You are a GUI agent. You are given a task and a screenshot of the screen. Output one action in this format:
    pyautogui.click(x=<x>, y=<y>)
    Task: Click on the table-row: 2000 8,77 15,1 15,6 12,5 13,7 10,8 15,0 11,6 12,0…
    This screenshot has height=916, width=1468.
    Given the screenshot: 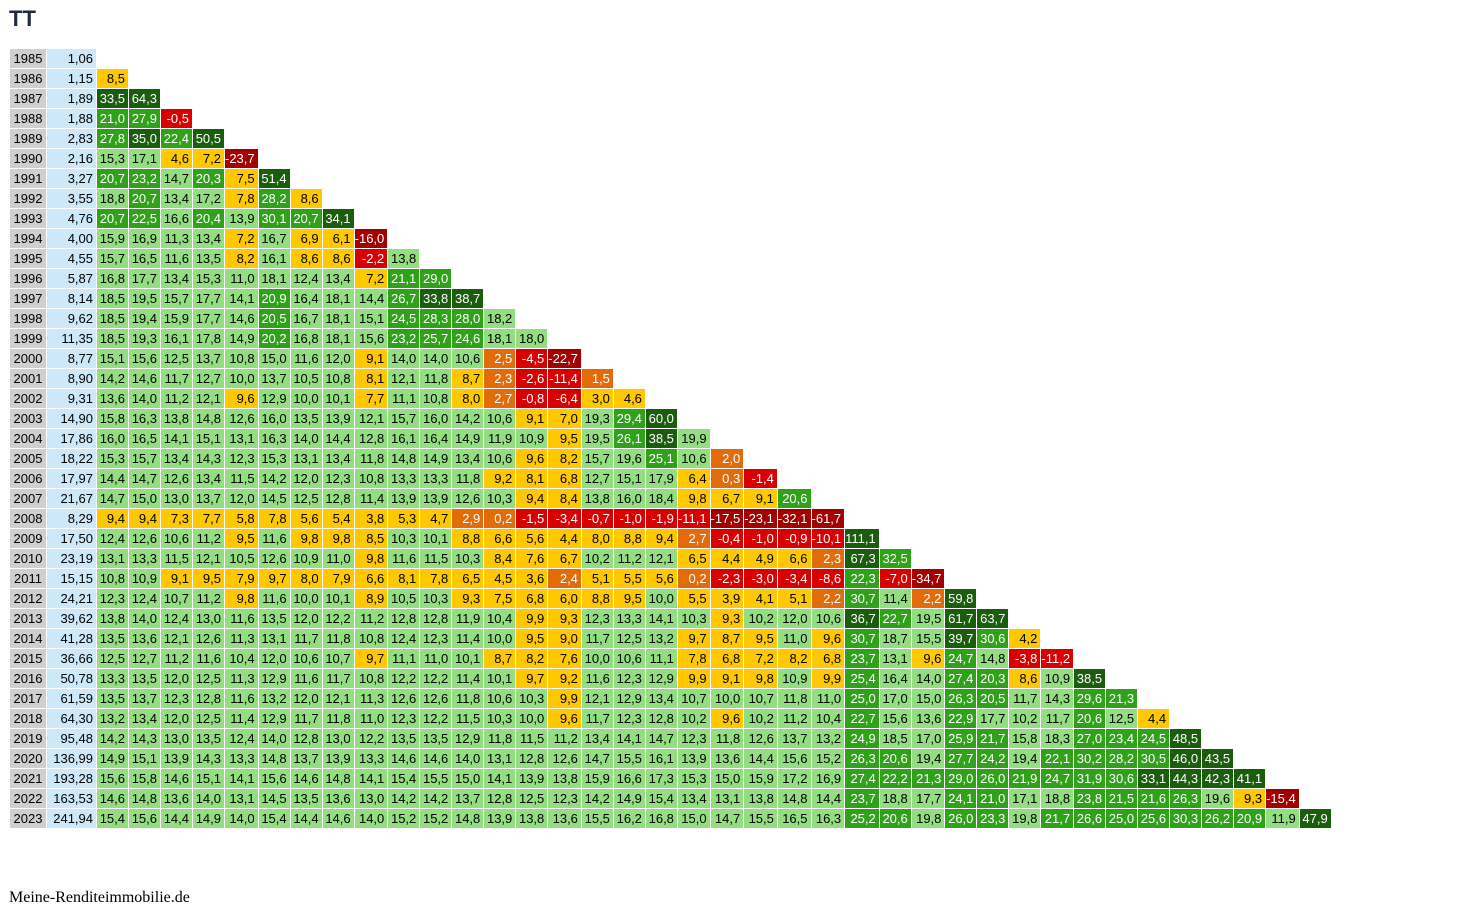 What is the action you would take?
    pyautogui.click(x=670, y=358)
    